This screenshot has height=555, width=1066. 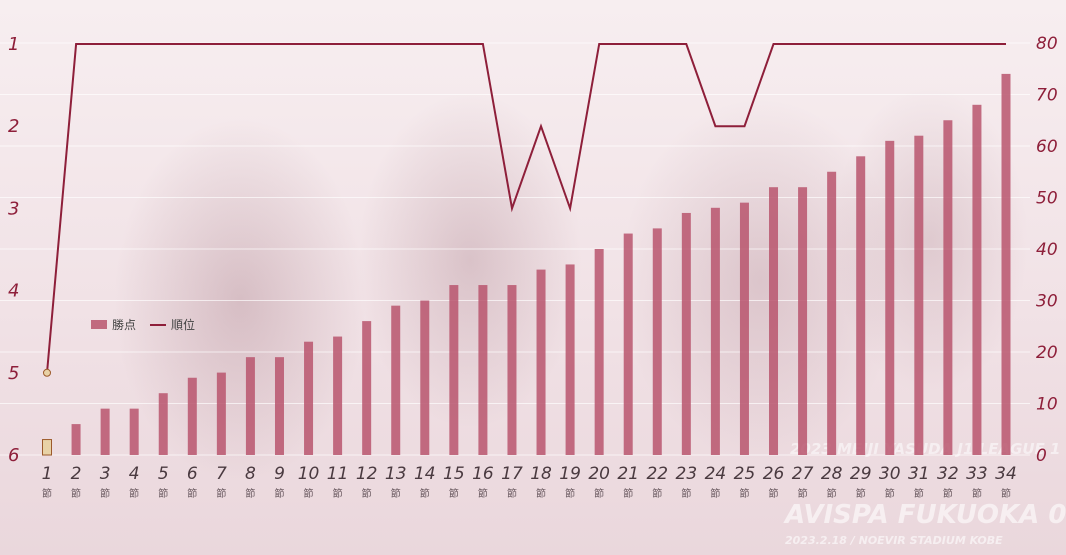 I want to click on matchday-label: 21, so click(x=628, y=474).